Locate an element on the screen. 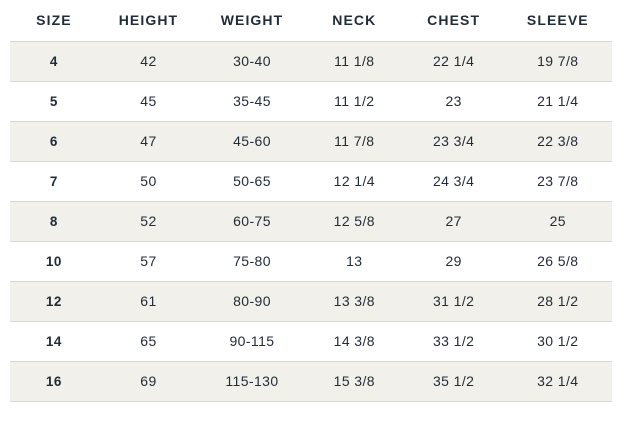  cell-chest: 33 1/2 is located at coordinates (453, 341).